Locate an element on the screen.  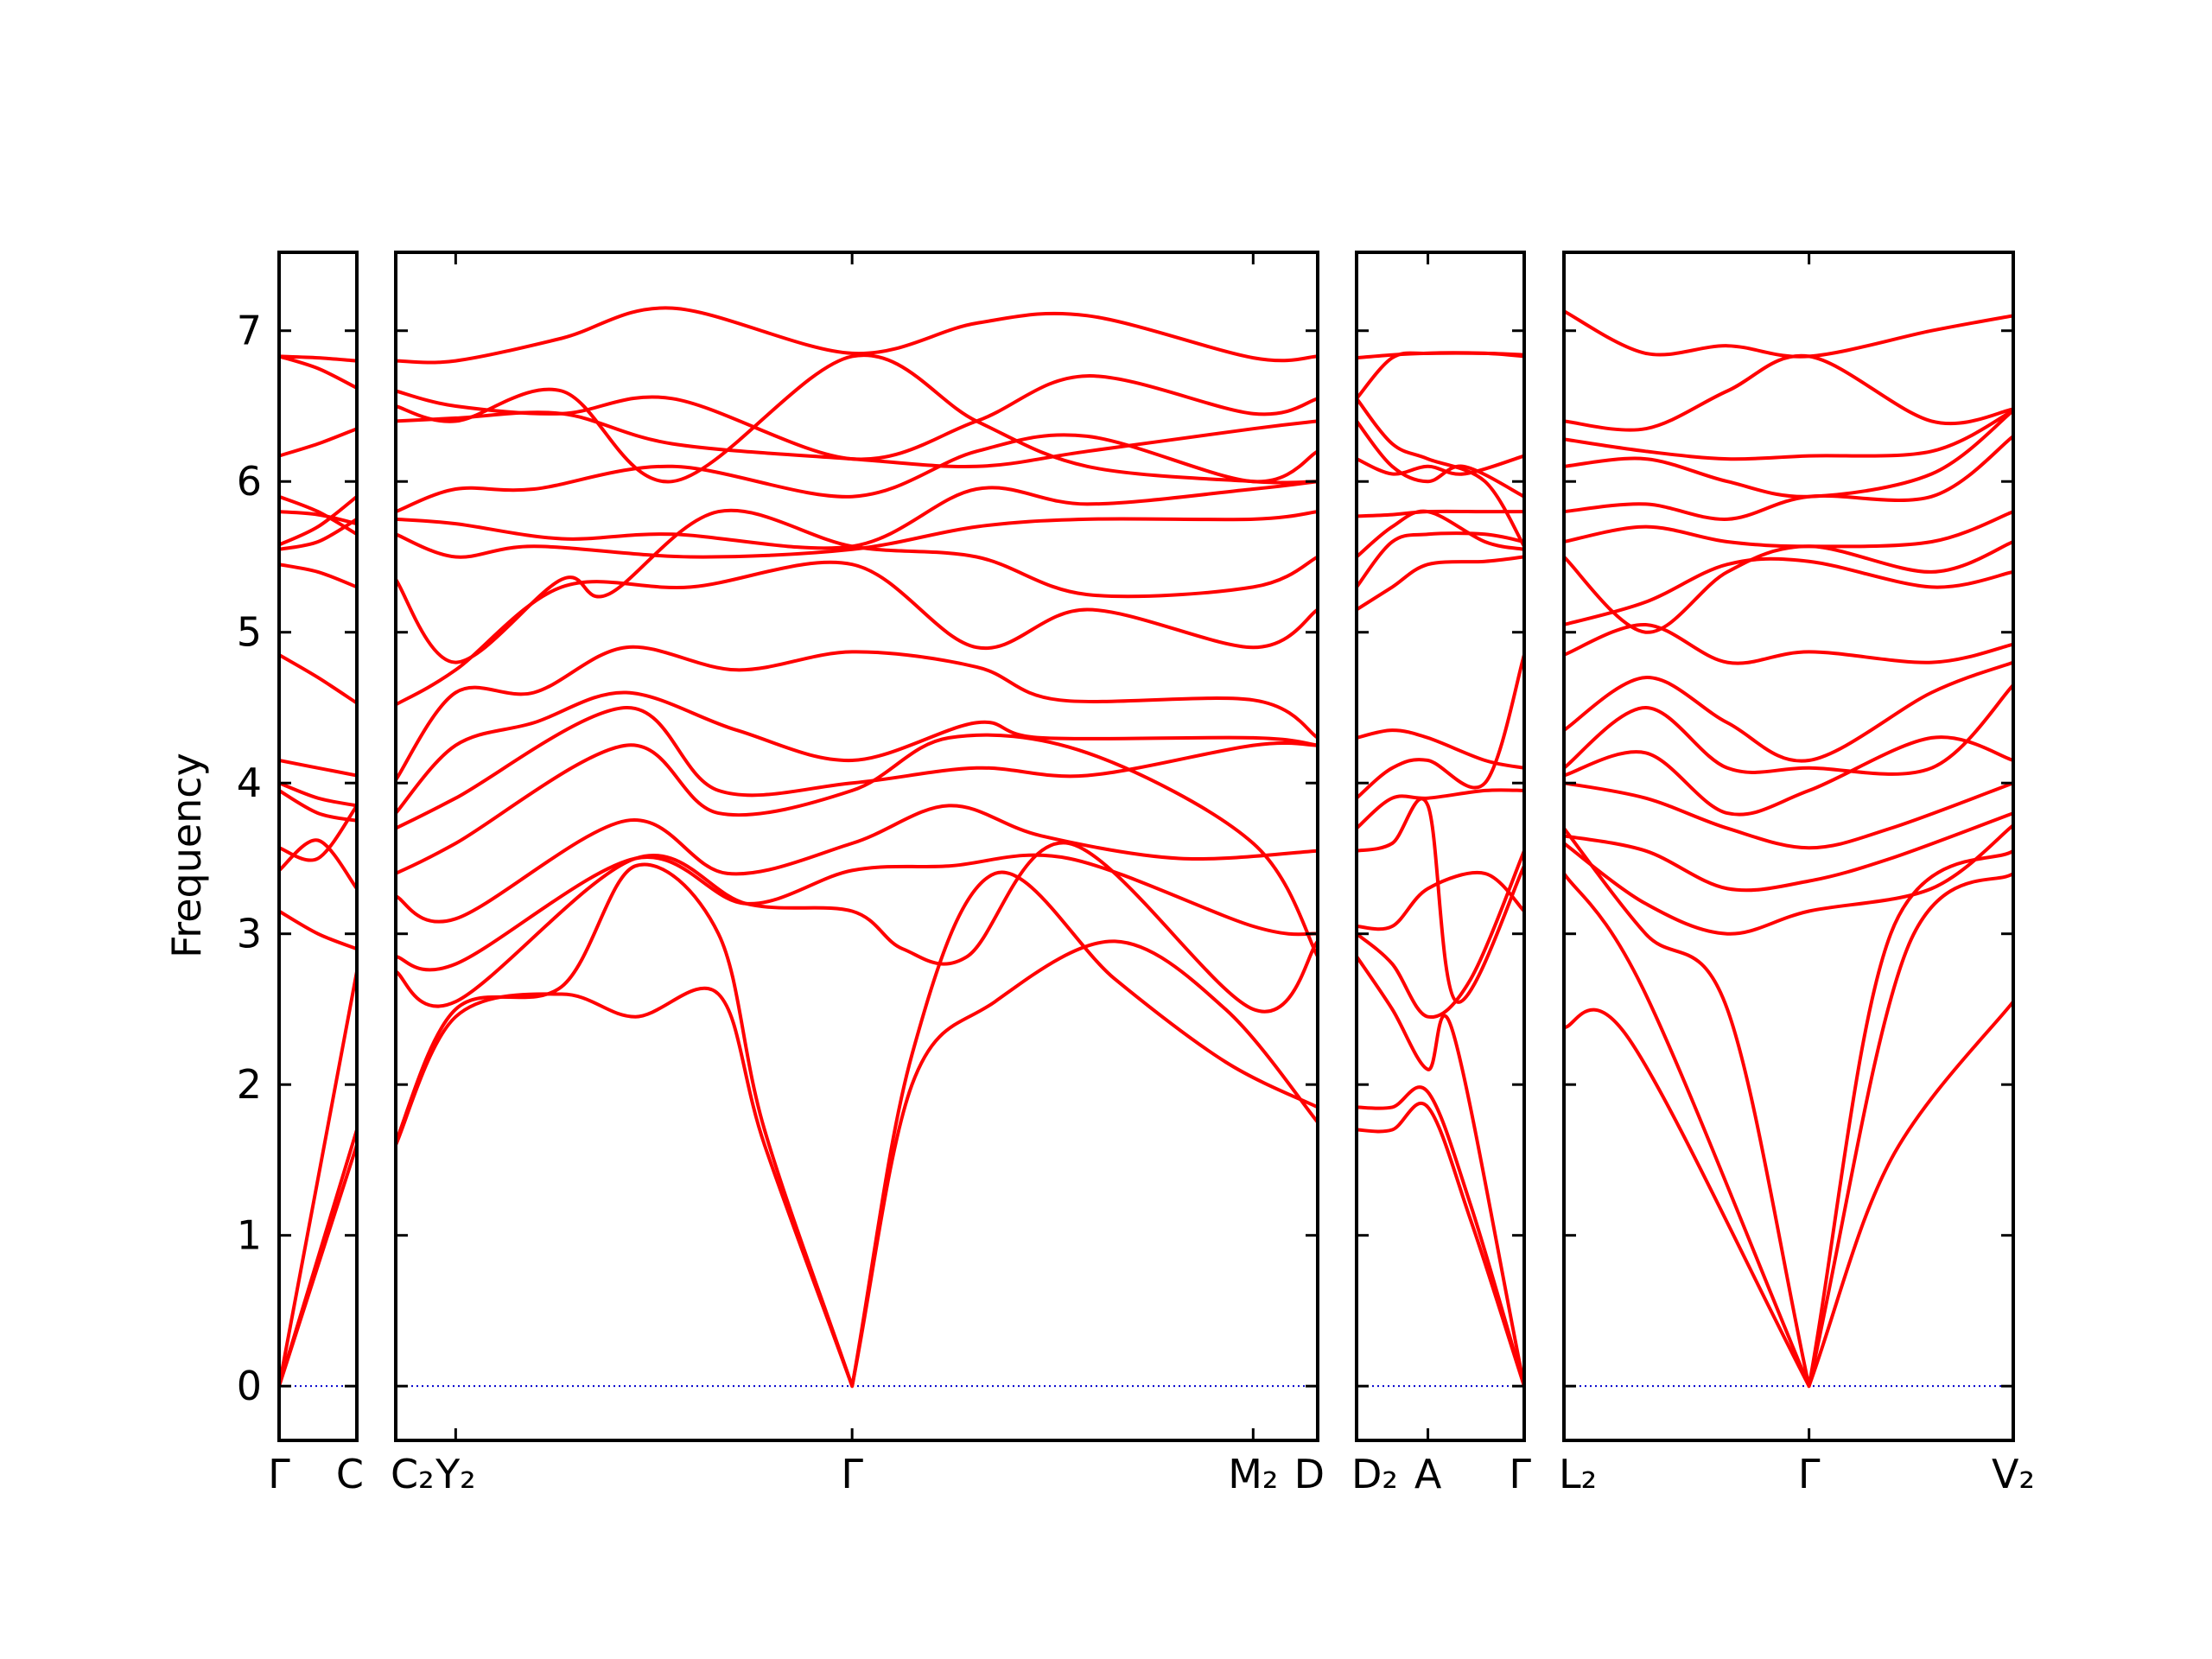
y-tick-label: 2 is located at coordinates (249, 1084).